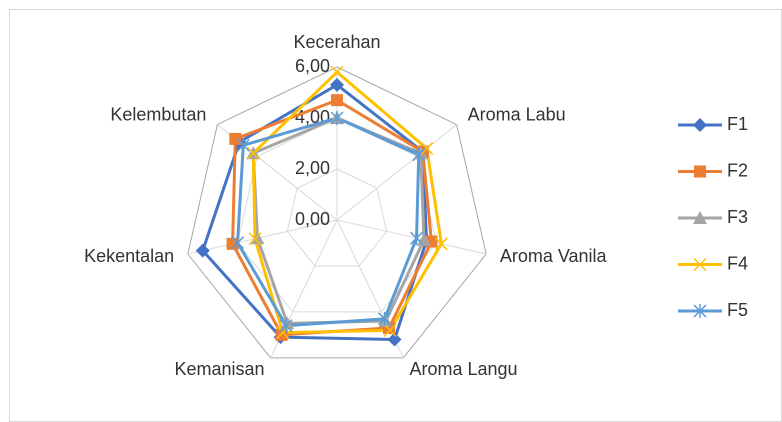 The width and height of the screenshot is (782, 422). I want to click on category-label: Kemanisan, so click(219, 369).